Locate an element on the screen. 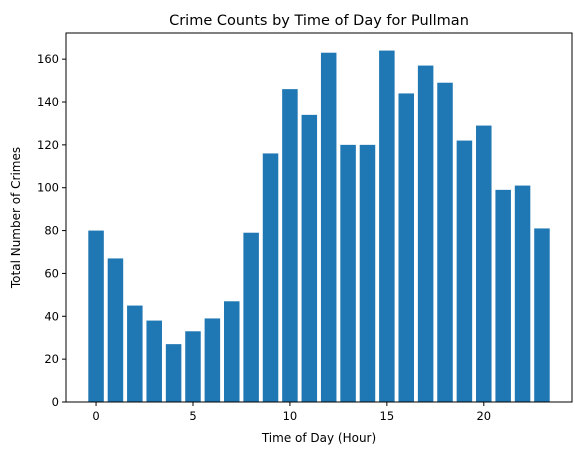 Image resolution: width=575 pixels, height=455 pixels. x-axis-ticks: 0 5 10 15 20 is located at coordinates (291, 412).